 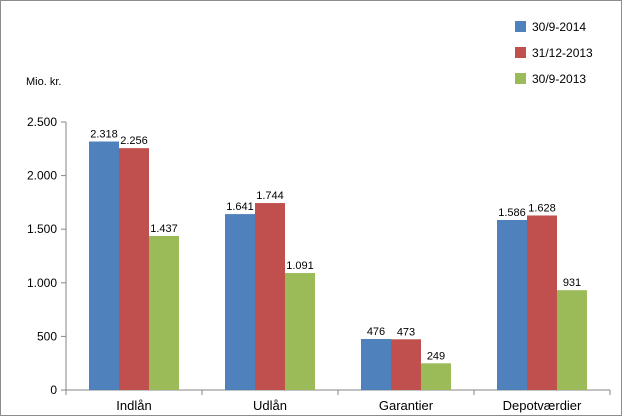 I want to click on y-tick-label: 0, so click(x=53, y=390).